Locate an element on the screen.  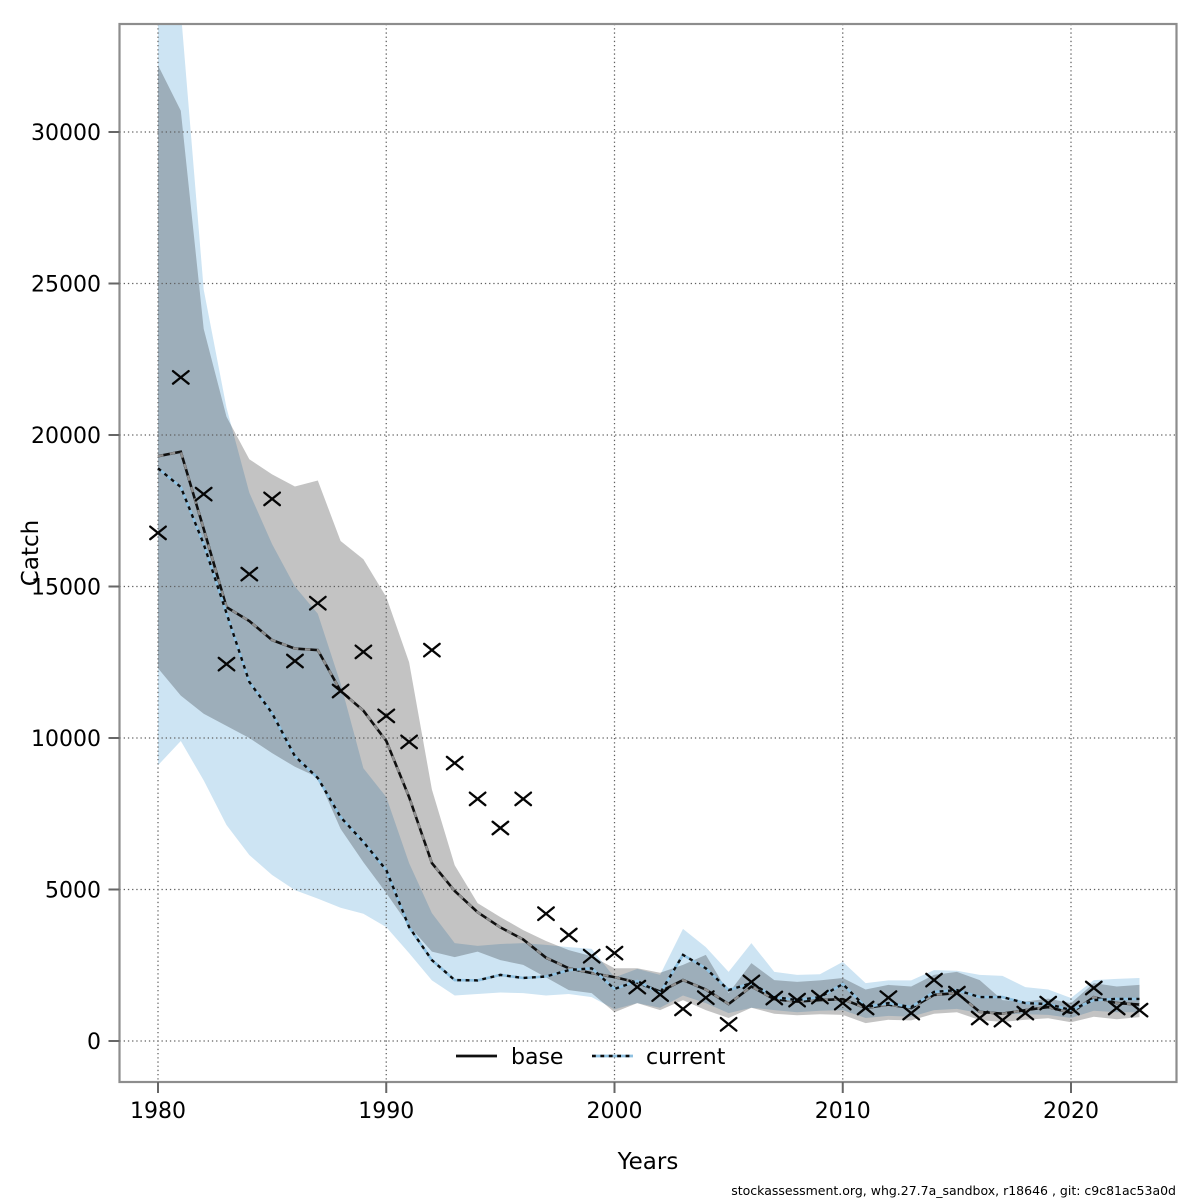
y-tick-label: 0 is located at coordinates (94, 1042).